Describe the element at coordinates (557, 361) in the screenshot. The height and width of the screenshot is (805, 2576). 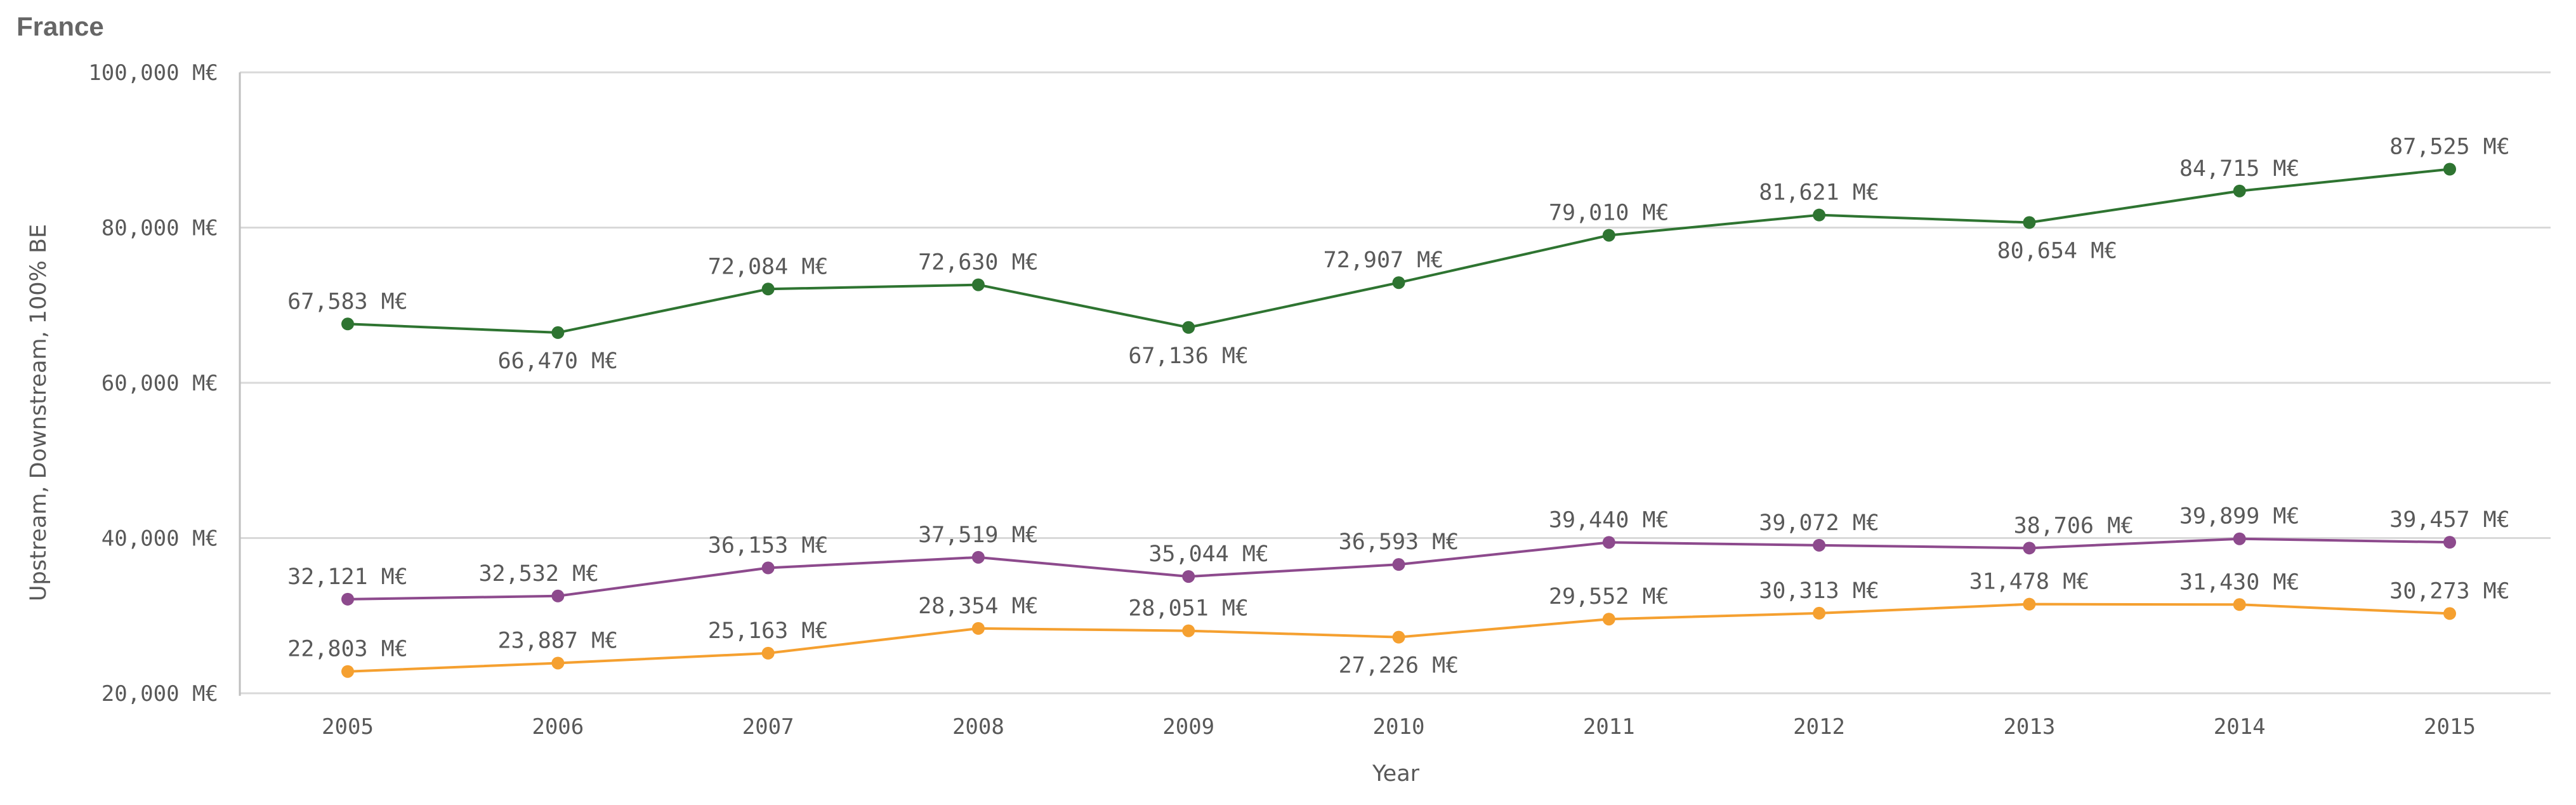
I see `data-label: 66,470 M€` at that location.